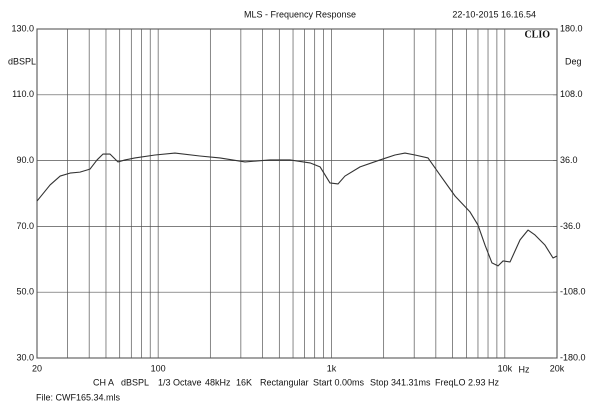 The image size is (600, 419). What do you see at coordinates (22, 61) in the screenshot?
I see `y-axis-label: dBSPL` at bounding box center [22, 61].